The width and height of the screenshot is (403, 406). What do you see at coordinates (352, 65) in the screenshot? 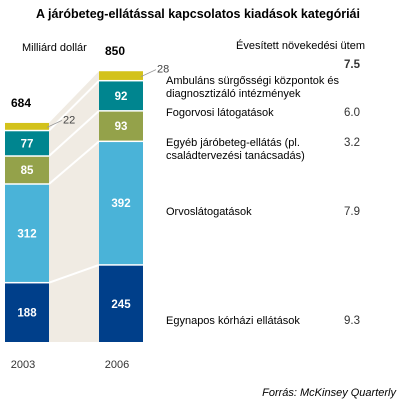
I see `growth-rate-value: 7.5` at bounding box center [352, 65].